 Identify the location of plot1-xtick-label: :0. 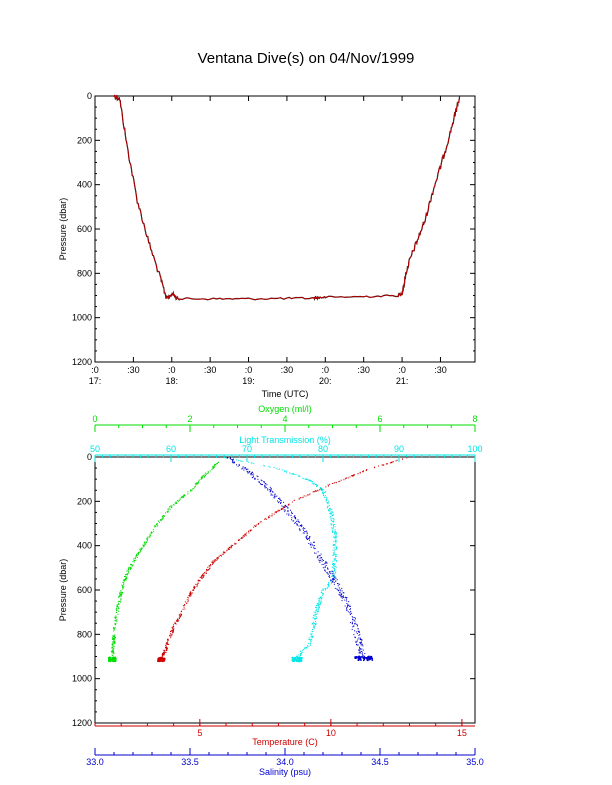
(172, 370).